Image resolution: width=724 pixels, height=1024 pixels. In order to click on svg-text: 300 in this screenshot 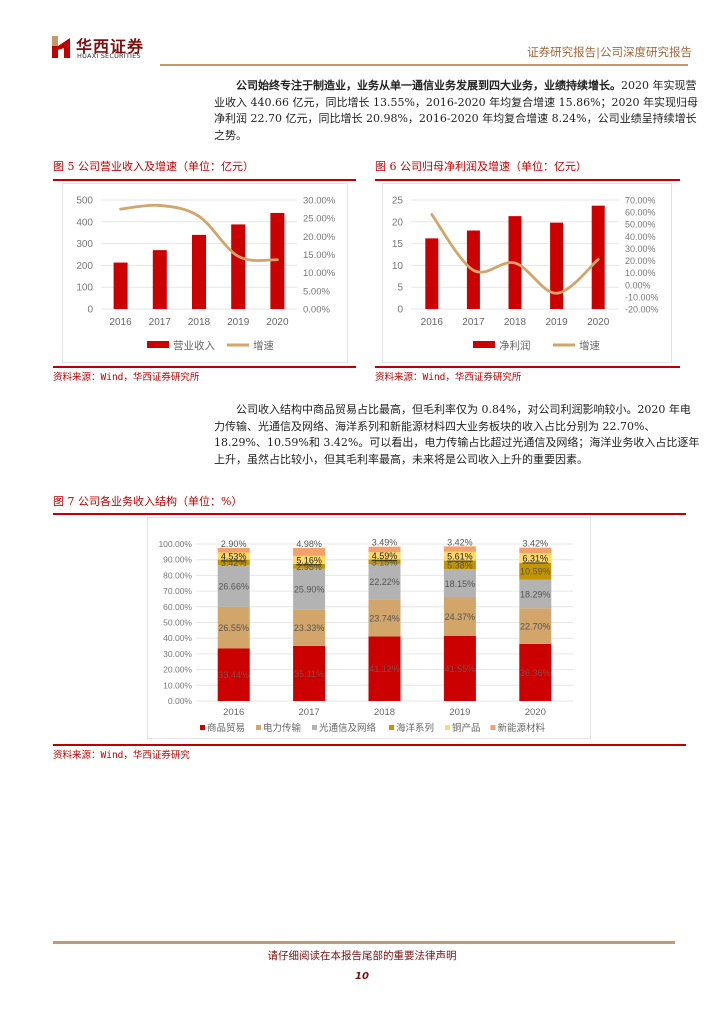, I will do `click(84, 244)`.